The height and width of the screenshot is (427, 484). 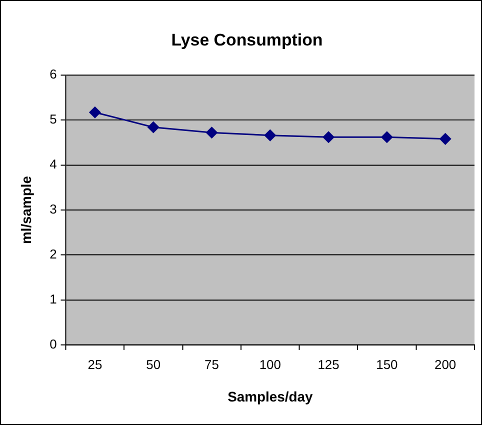 I want to click on x-tick-label: 25, so click(x=95, y=364).